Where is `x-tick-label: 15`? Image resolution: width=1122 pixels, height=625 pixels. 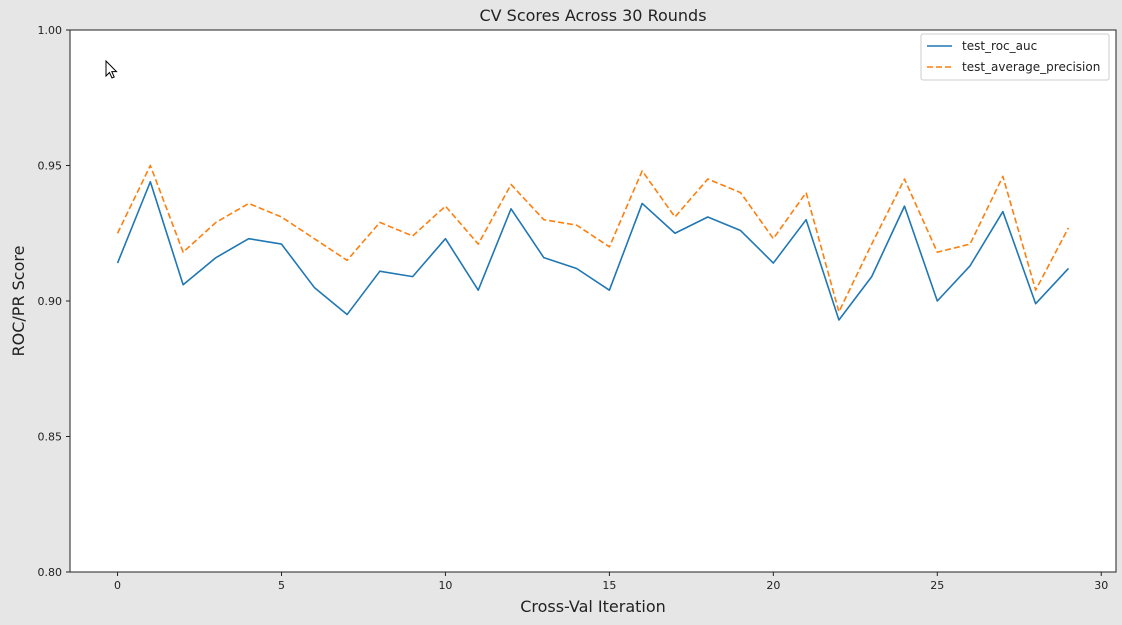
x-tick-label: 15 is located at coordinates (609, 585).